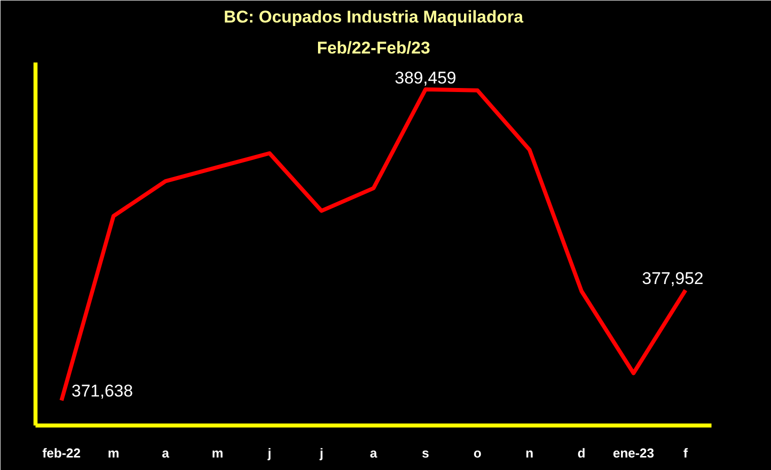 The image size is (771, 470). What do you see at coordinates (102, 390) in the screenshot?
I see `data-label: 371,638` at bounding box center [102, 390].